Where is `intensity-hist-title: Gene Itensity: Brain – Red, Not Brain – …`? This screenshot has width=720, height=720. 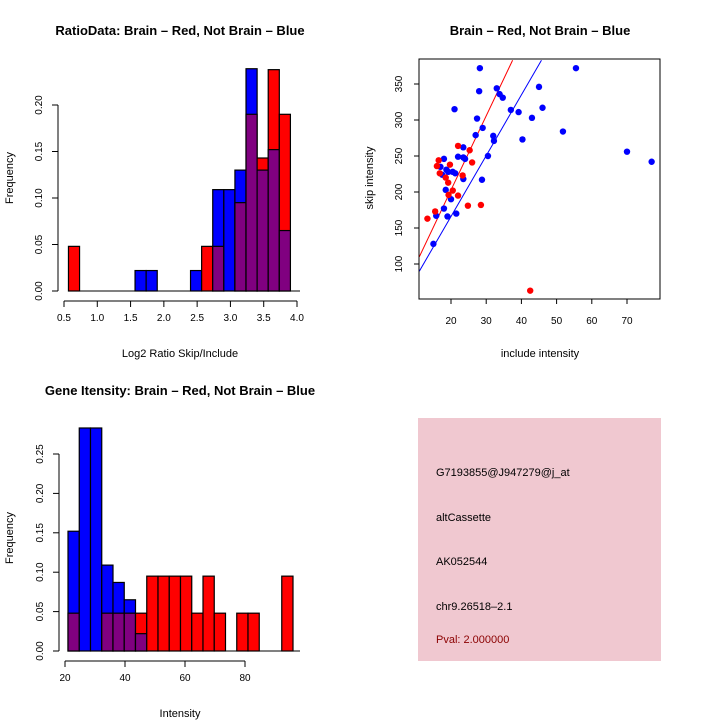
intensity-hist-title: Gene Itensity: Brain – Red, Not Brain – … is located at coordinates (180, 390).